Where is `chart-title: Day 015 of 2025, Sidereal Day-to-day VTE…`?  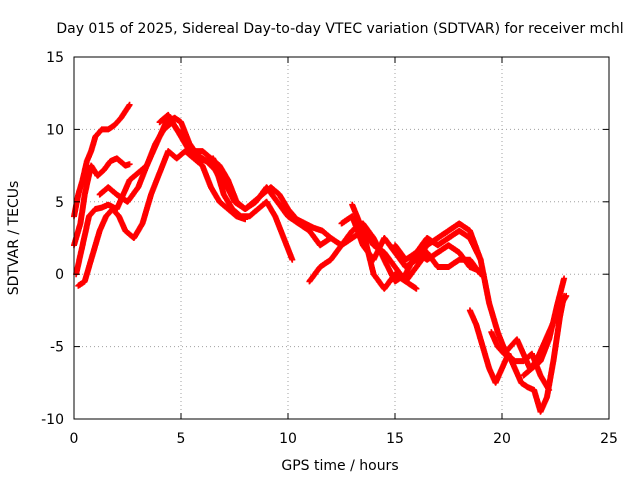
chart-title: Day 015 of 2025, Sidereal Day-to-day VTE… is located at coordinates (339, 29).